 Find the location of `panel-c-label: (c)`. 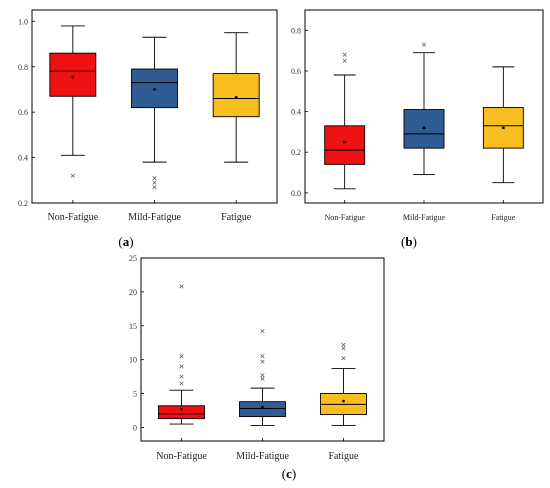

panel-c-label: (c) is located at coordinates (289, 473).